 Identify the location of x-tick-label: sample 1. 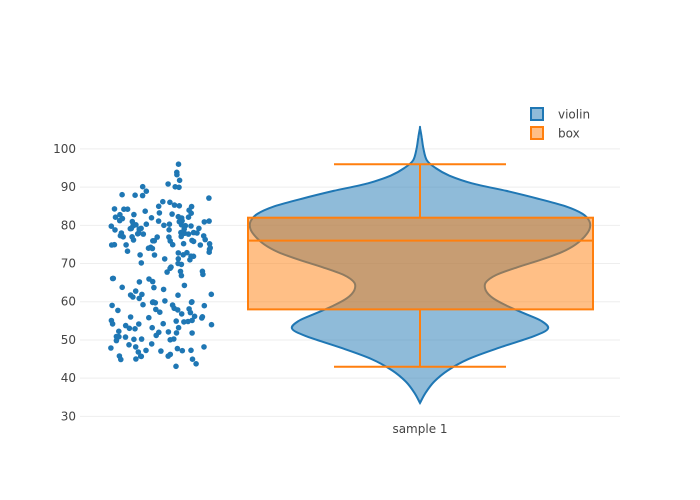
(419, 429).